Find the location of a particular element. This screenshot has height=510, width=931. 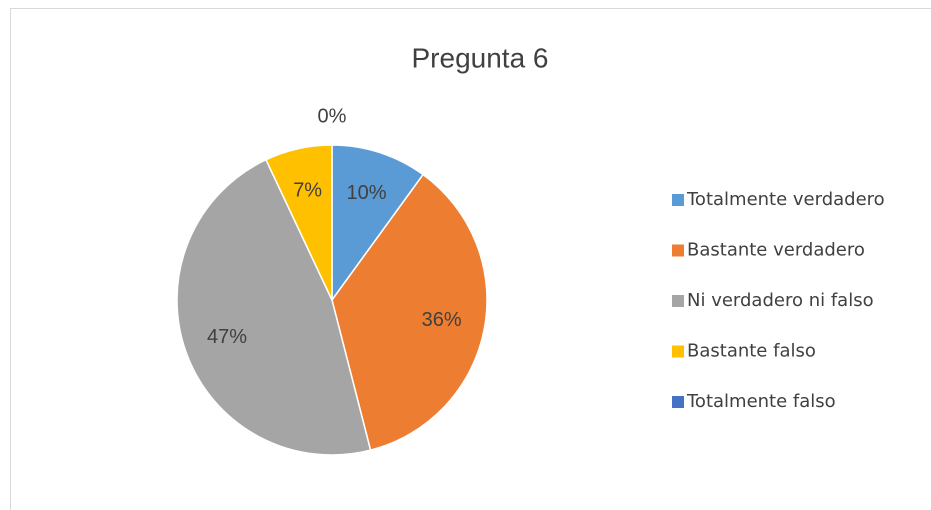

legend-label: Ni verdadero ni falso is located at coordinates (780, 300).